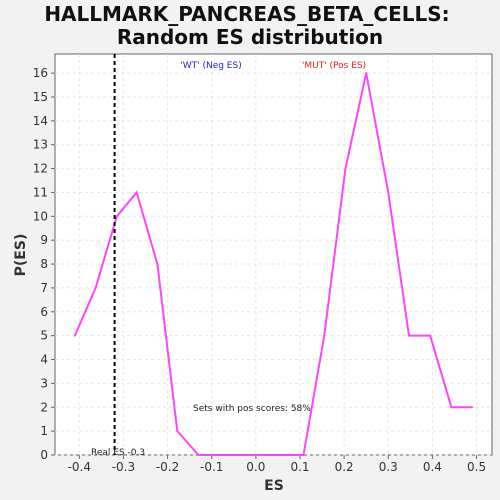 The width and height of the screenshot is (500, 500). I want to click on x-tick-label: -0.2, so click(167, 467).